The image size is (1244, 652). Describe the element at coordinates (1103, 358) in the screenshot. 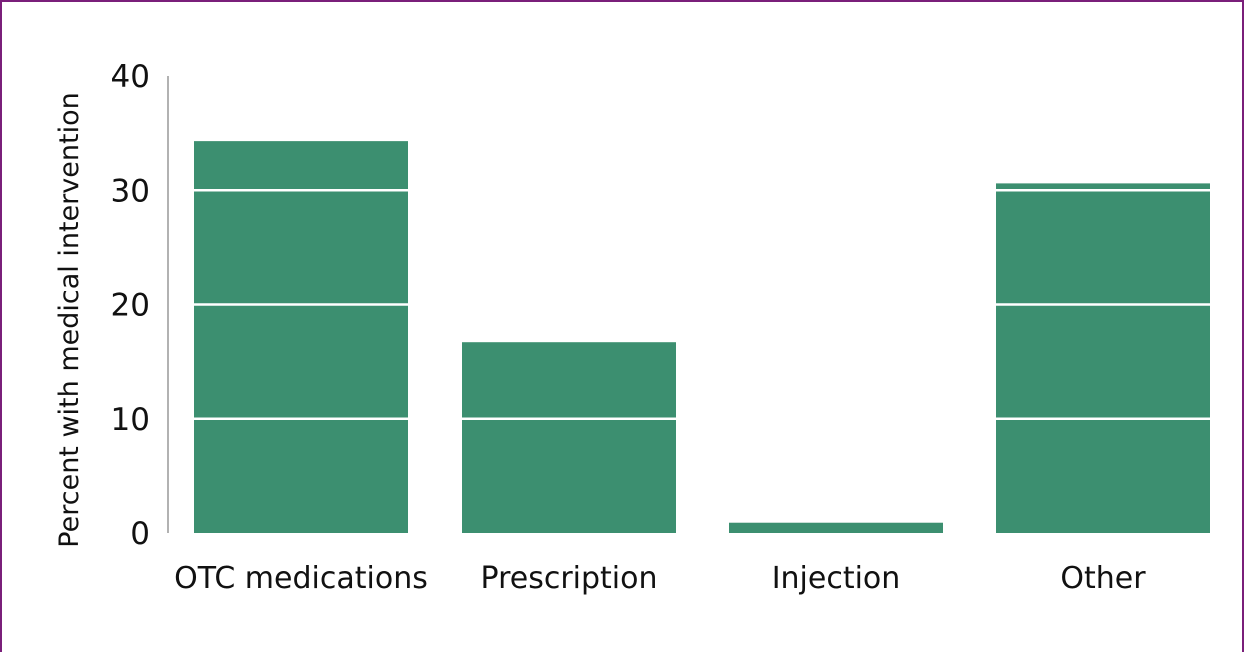

I see `bar-other` at that location.